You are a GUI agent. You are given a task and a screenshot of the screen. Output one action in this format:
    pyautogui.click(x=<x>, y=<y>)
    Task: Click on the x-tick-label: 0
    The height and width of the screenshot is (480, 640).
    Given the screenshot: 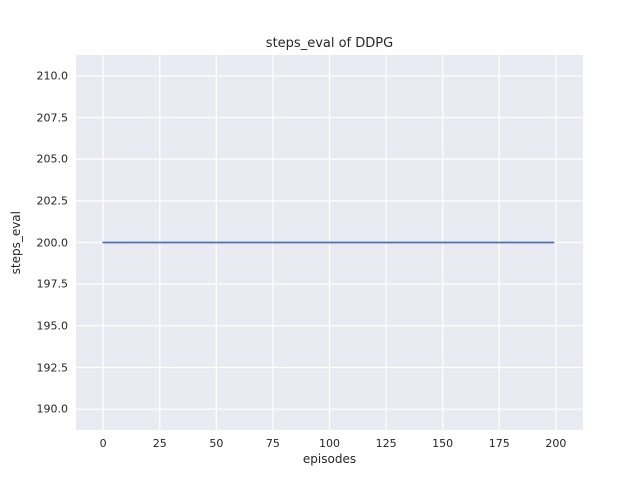 What is the action you would take?
    pyautogui.click(x=103, y=443)
    